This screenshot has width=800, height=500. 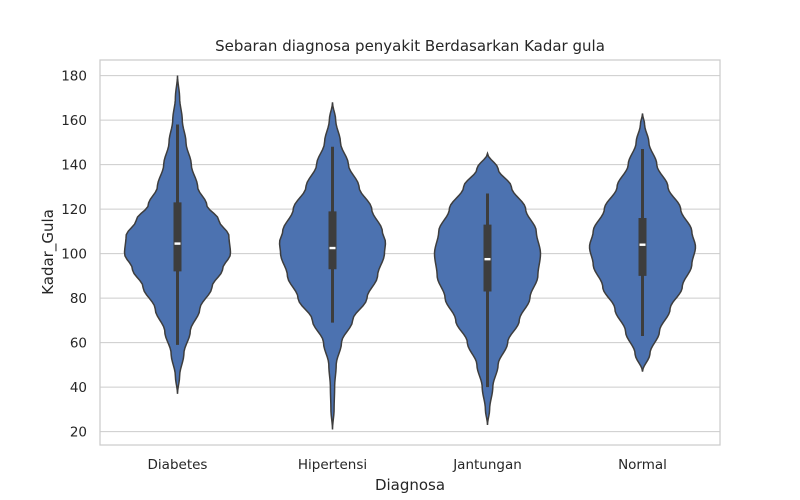 What do you see at coordinates (78, 388) in the screenshot?
I see `y-tick-label: 40` at bounding box center [78, 388].